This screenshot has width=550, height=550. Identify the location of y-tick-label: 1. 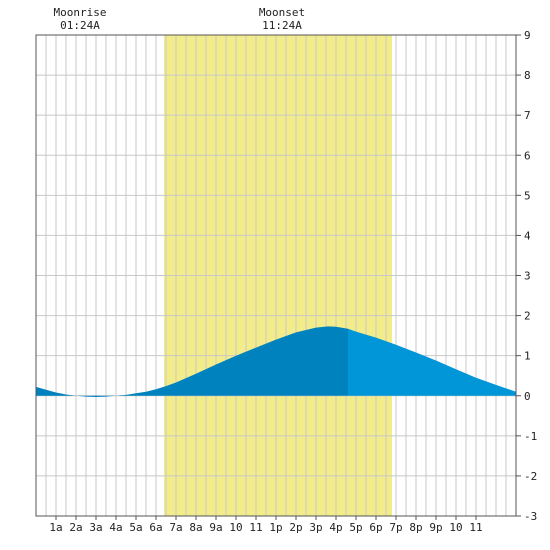
(527, 356).